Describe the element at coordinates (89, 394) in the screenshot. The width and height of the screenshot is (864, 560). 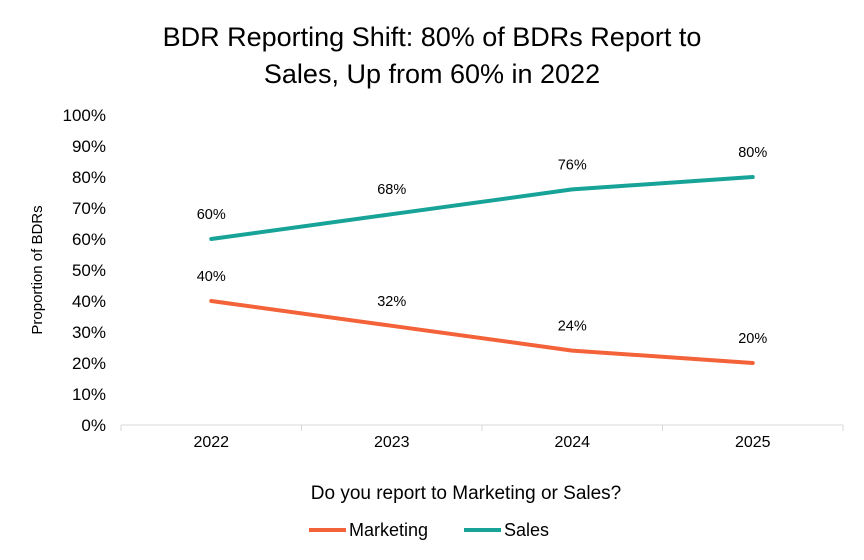
I see `y-tick-label: 10%` at that location.